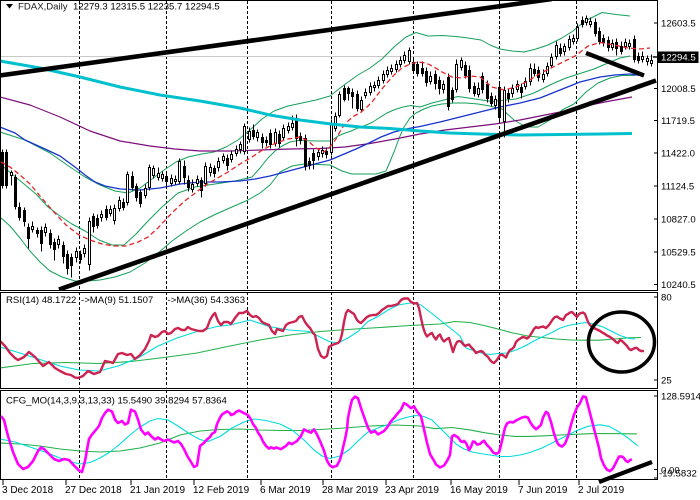 This screenshot has width=700, height=500. Describe the element at coordinates (117, 300) in the screenshot. I see `svg-text: ->MA(9) 51.1507` at that location.